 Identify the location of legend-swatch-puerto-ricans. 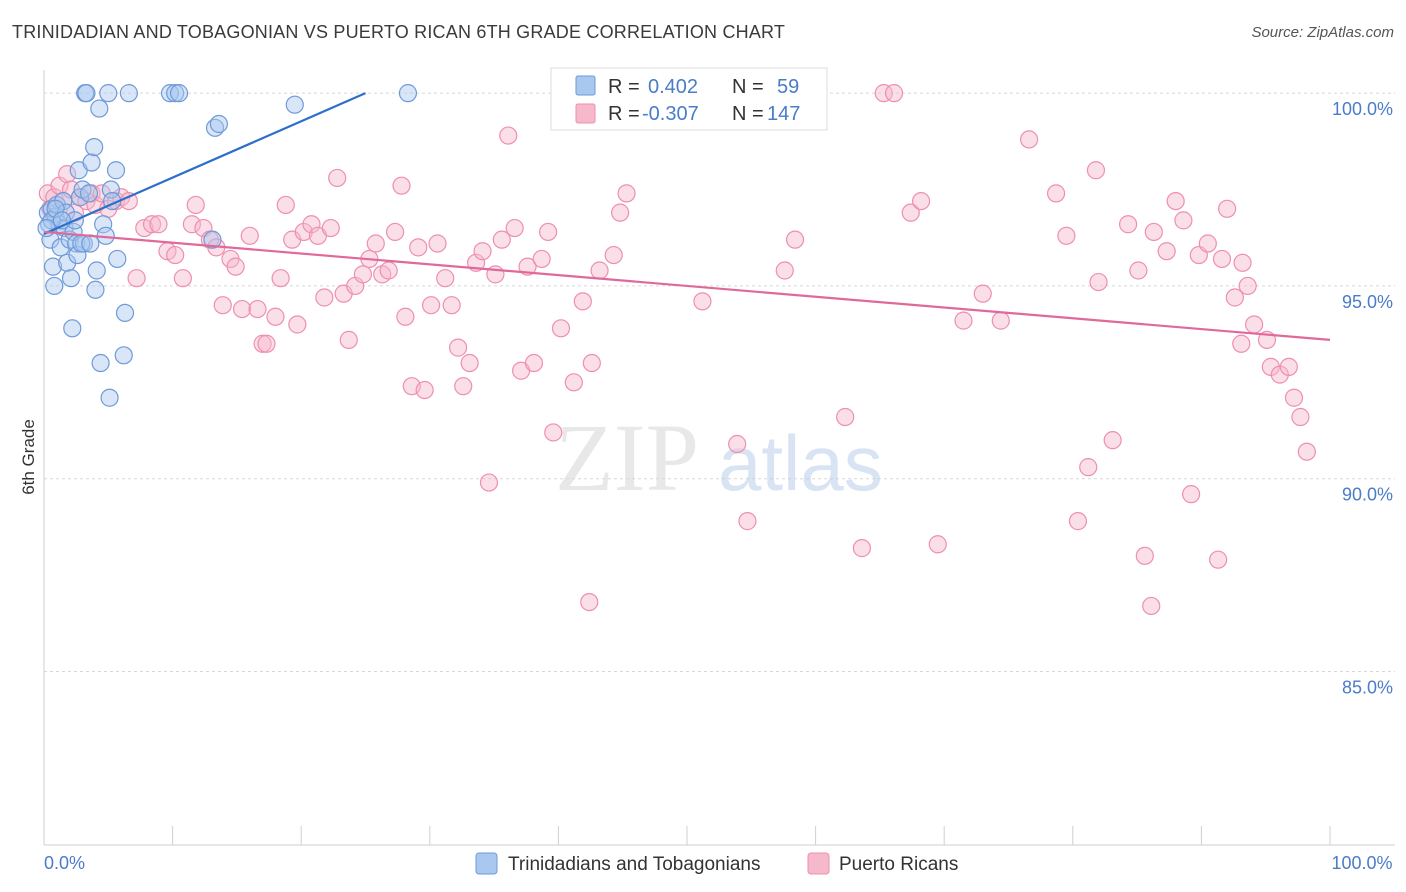
(818, 863).